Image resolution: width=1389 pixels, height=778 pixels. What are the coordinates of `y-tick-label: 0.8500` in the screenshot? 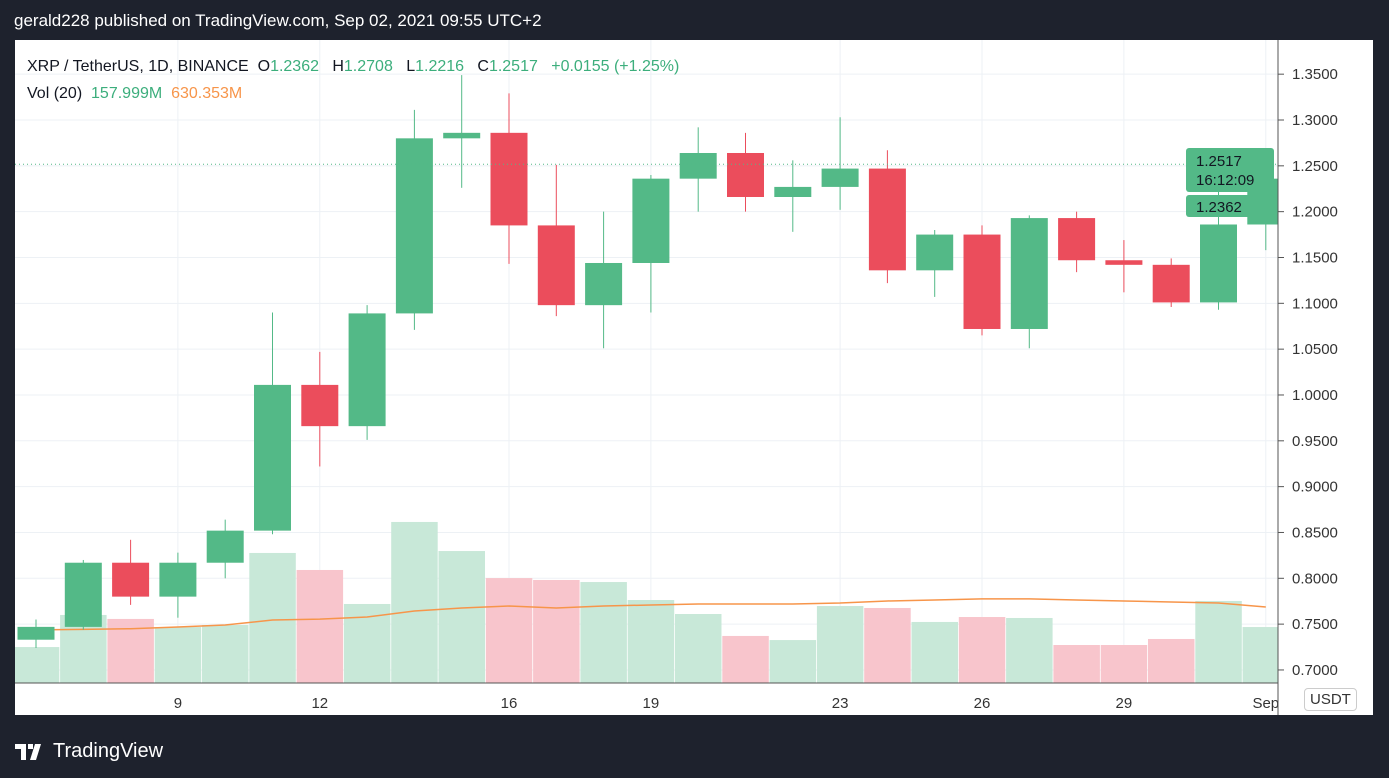 It's located at (1315, 532).